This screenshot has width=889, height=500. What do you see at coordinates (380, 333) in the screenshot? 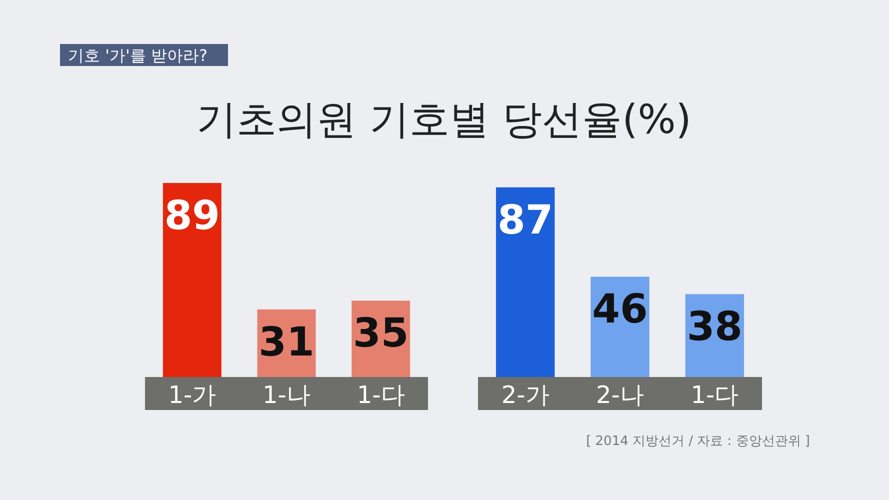
I see `data-label: 35` at bounding box center [380, 333].